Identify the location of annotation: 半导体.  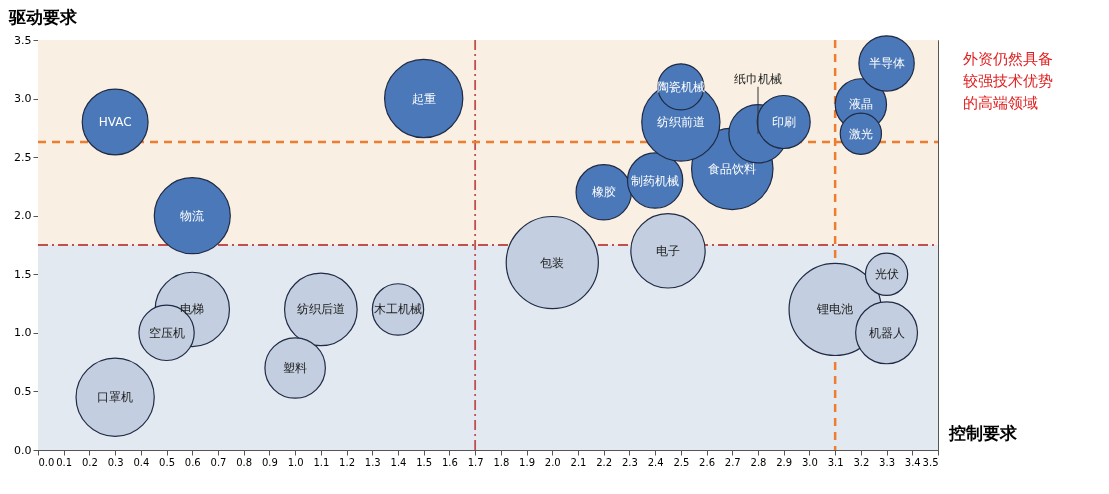
(886, 63).